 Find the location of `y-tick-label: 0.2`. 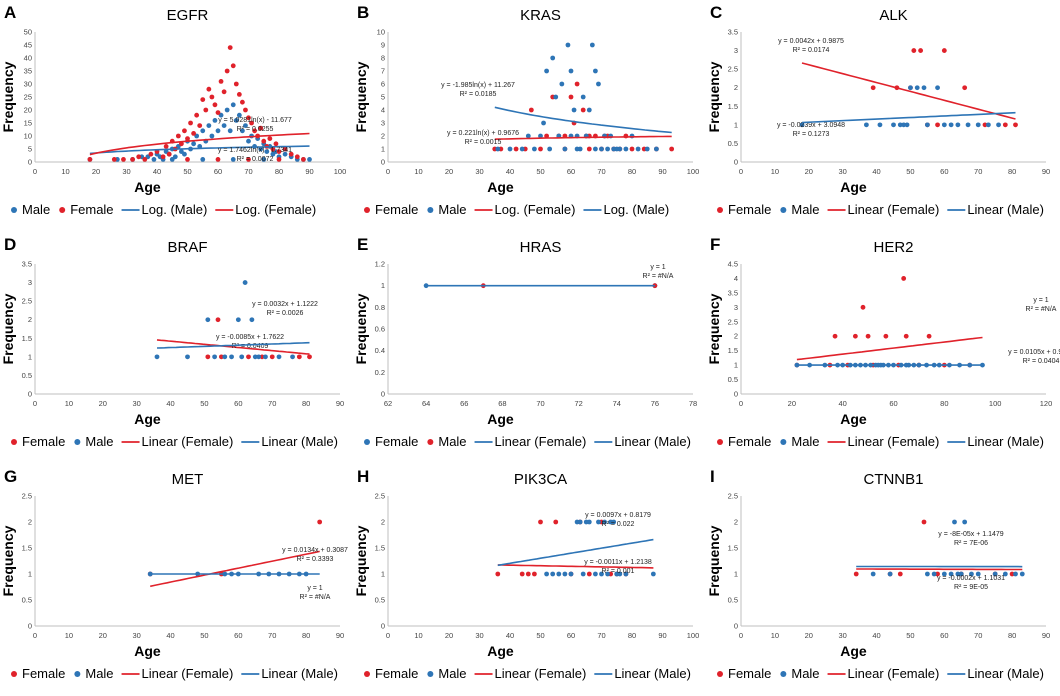

y-tick-label: 0.2 is located at coordinates (380, 372).